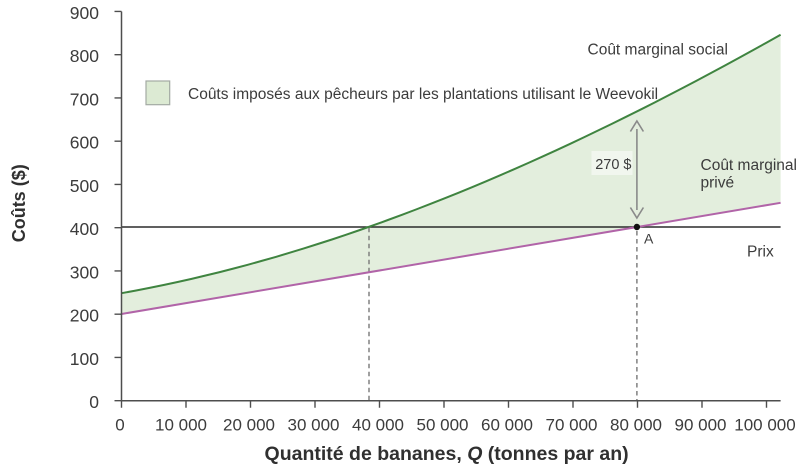  What do you see at coordinates (447, 454) in the screenshot?
I see `svg-text:Quantité de bananes, Q (tonnes: Quantité de bananes, Q (tonnes par an)` at bounding box center [447, 454].